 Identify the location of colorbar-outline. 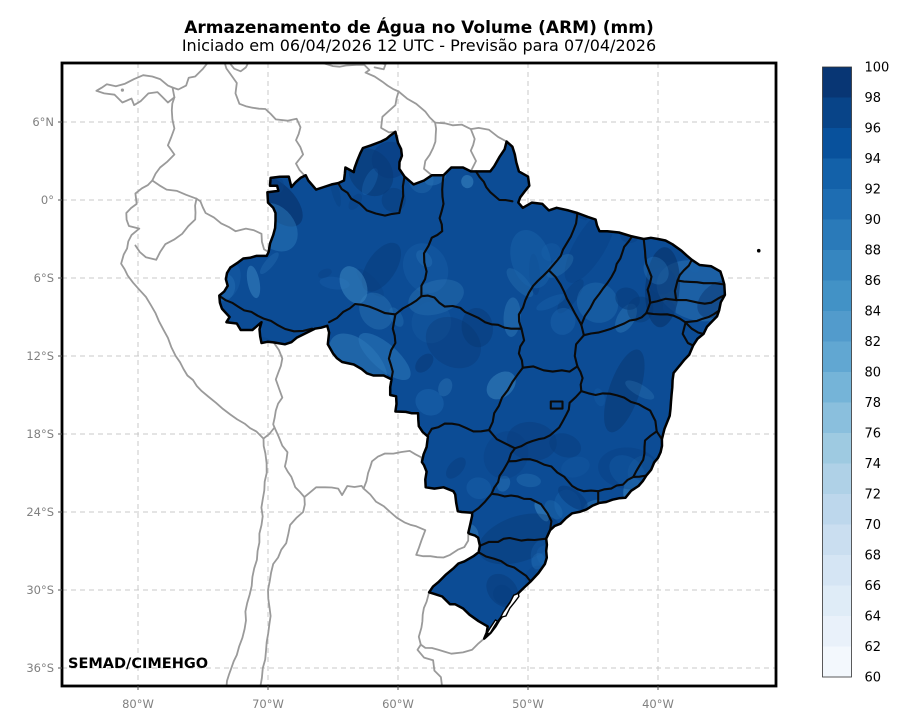
(837, 372).